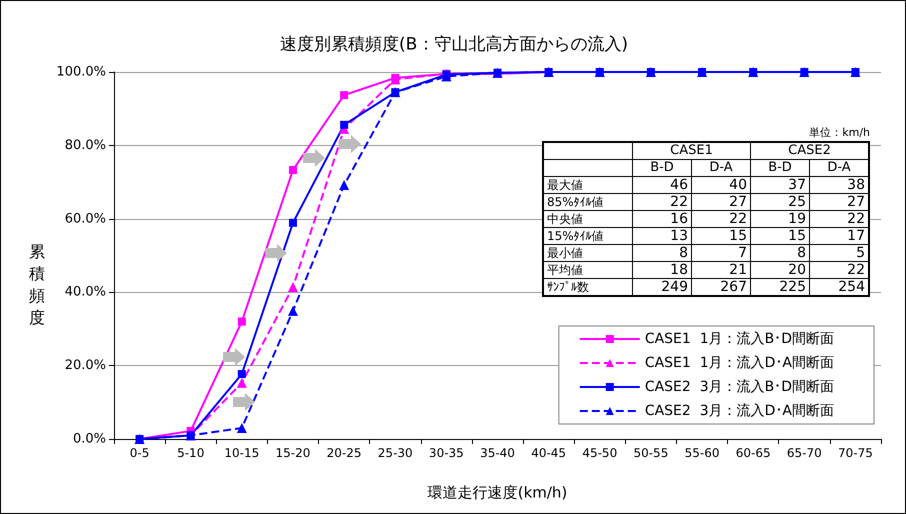 This screenshot has height=514, width=906. I want to click on category-label: 15%ﾀｲﾙ値, so click(575, 236).